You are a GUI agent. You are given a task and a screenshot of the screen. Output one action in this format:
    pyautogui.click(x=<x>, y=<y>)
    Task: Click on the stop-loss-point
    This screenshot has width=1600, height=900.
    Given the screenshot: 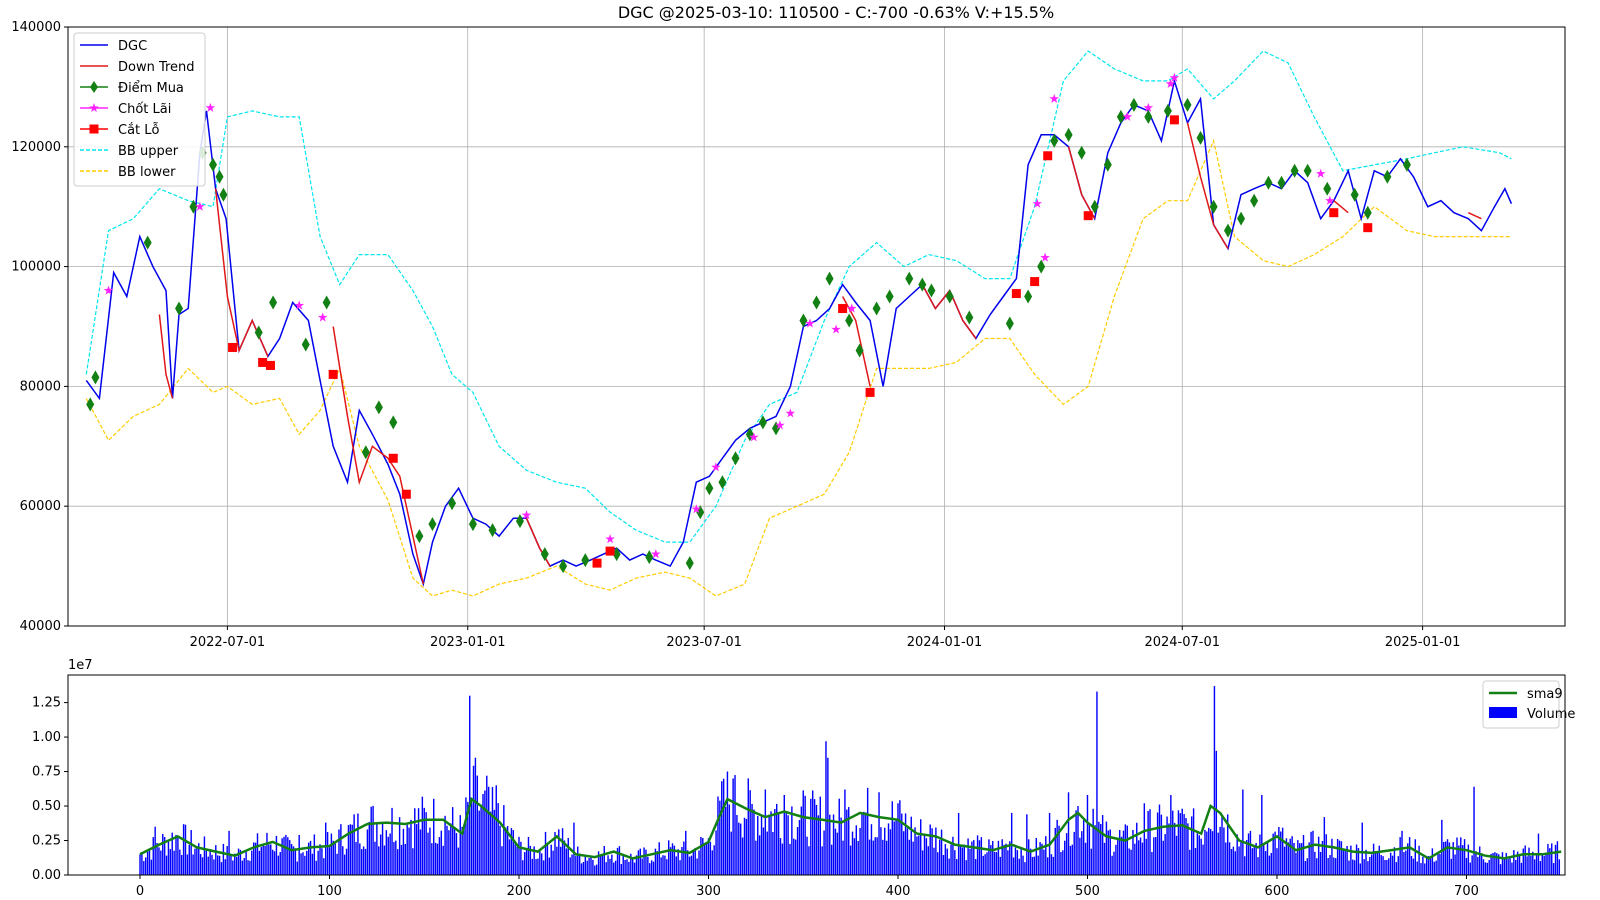 What is the action you would take?
    pyautogui.click(x=393, y=458)
    